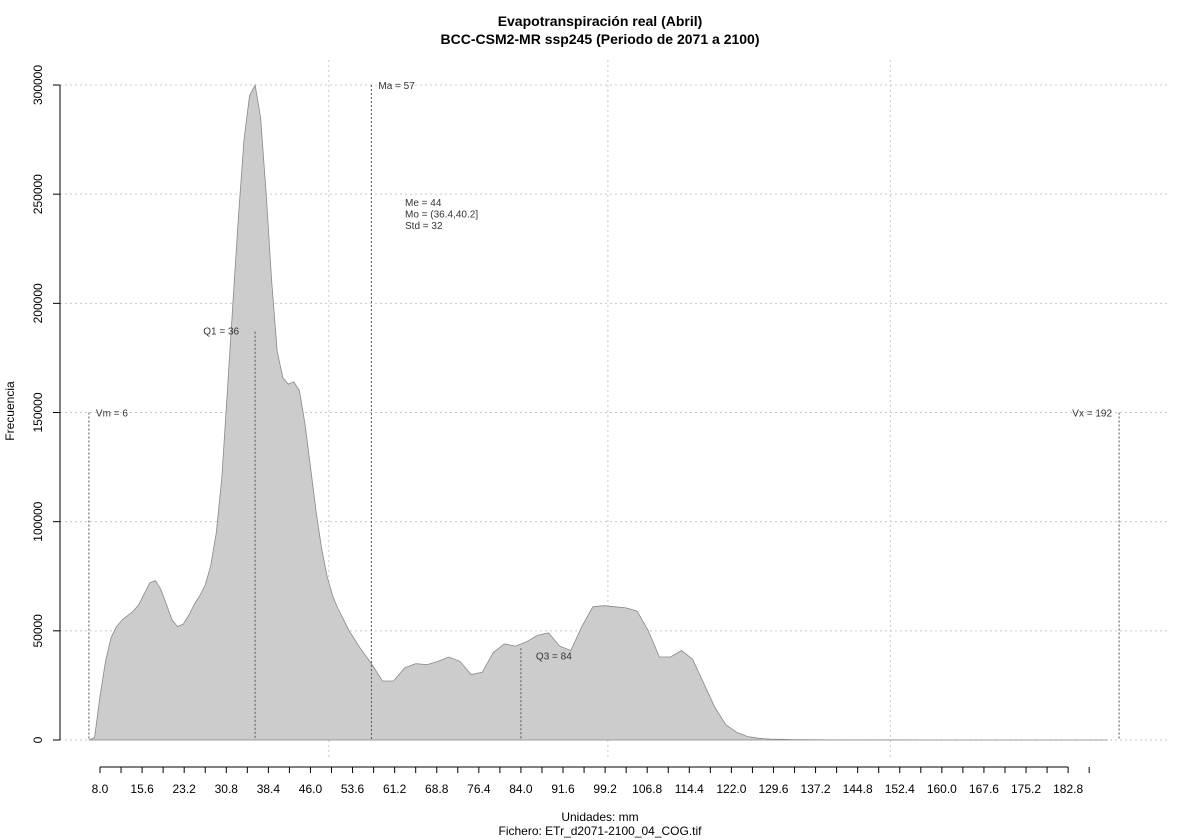 The width and height of the screenshot is (1200, 840). I want to click on x-tick-label: 76.4, so click(479, 789).